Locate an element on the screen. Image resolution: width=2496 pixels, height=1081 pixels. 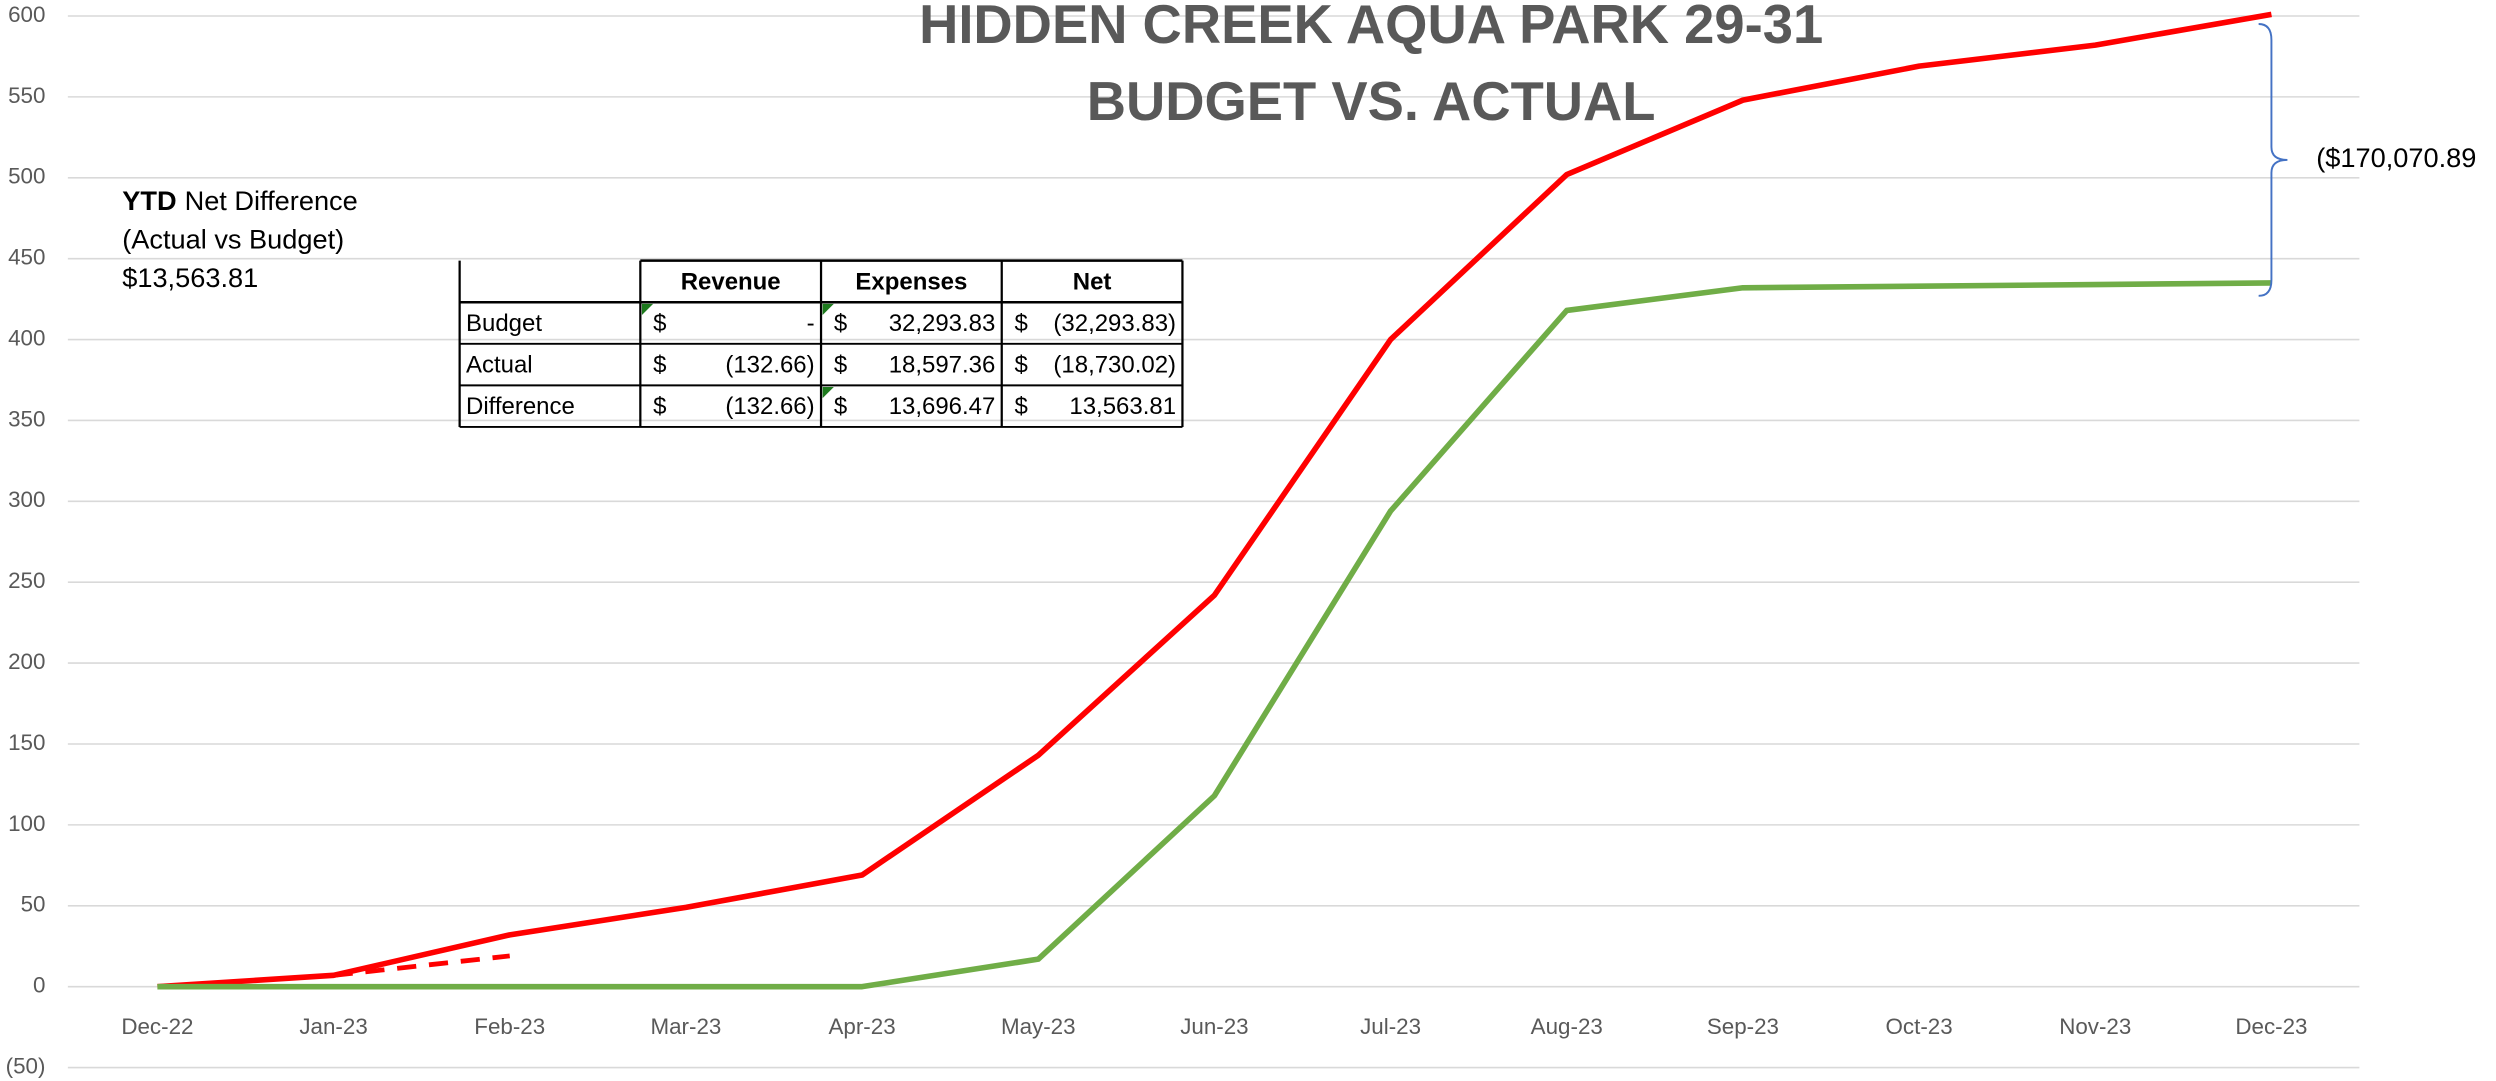
y-tick-label: 250 is located at coordinates (26, 580).